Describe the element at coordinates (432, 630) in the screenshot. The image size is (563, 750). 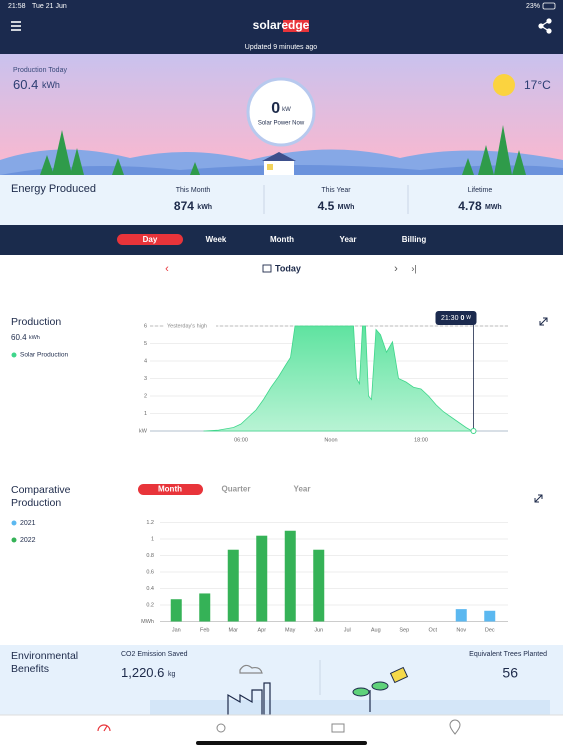
I see `x-tick-label: Oct` at that location.